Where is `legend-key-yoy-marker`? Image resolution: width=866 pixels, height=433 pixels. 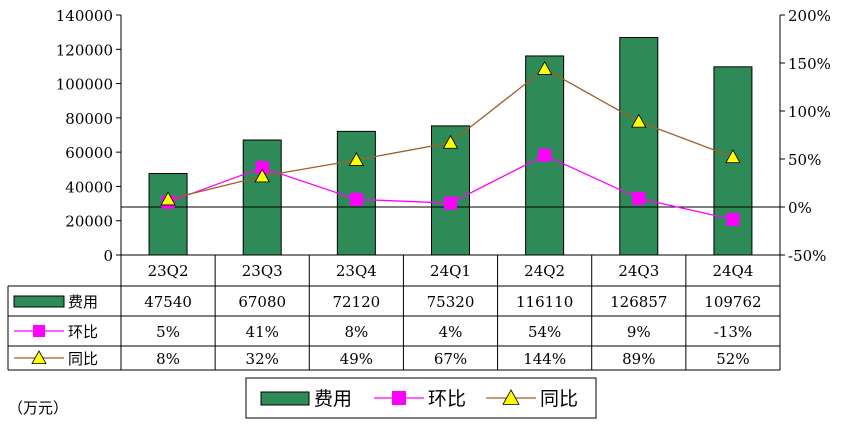 legend-key-yoy-marker is located at coordinates (511, 397).